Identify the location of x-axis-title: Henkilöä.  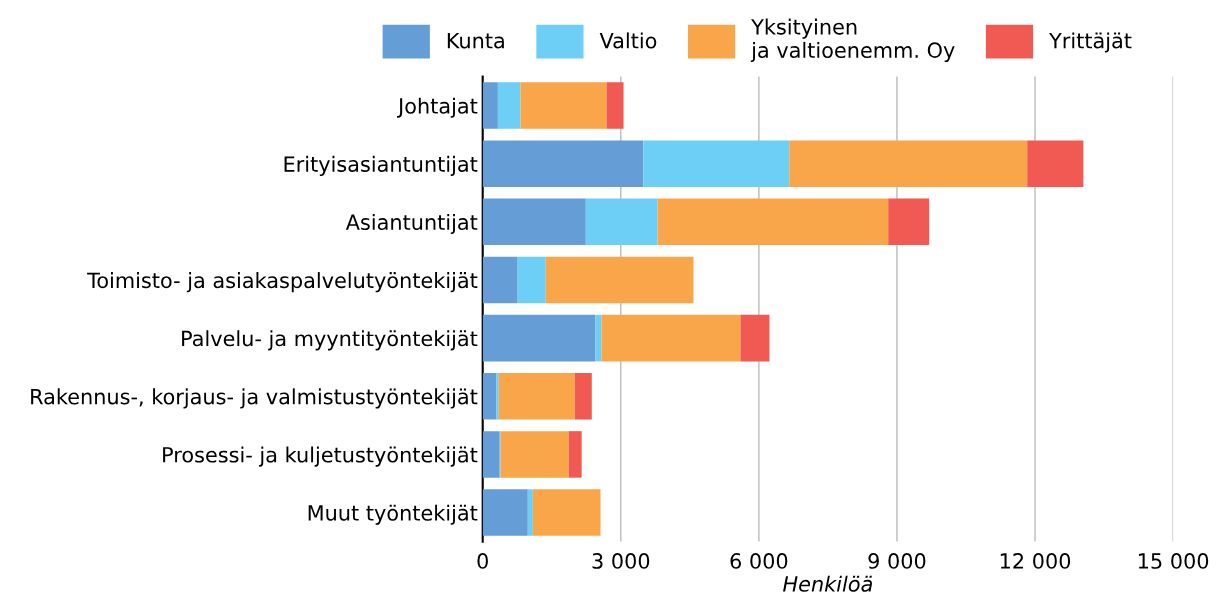
(827, 583).